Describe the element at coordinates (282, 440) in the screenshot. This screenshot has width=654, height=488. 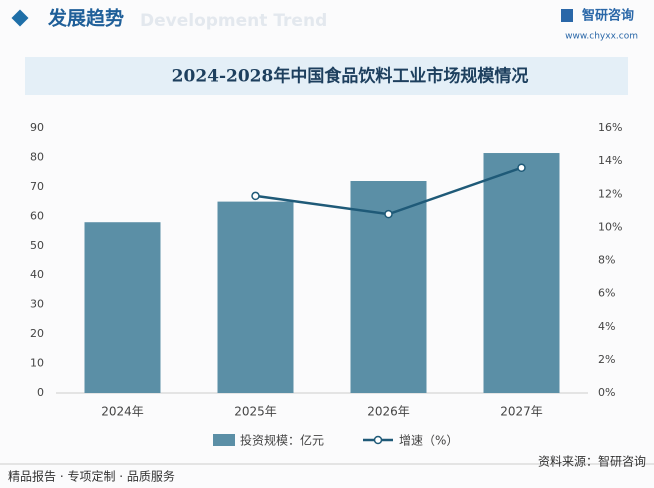
I see `legend-label: 投资规模：亿元` at that location.